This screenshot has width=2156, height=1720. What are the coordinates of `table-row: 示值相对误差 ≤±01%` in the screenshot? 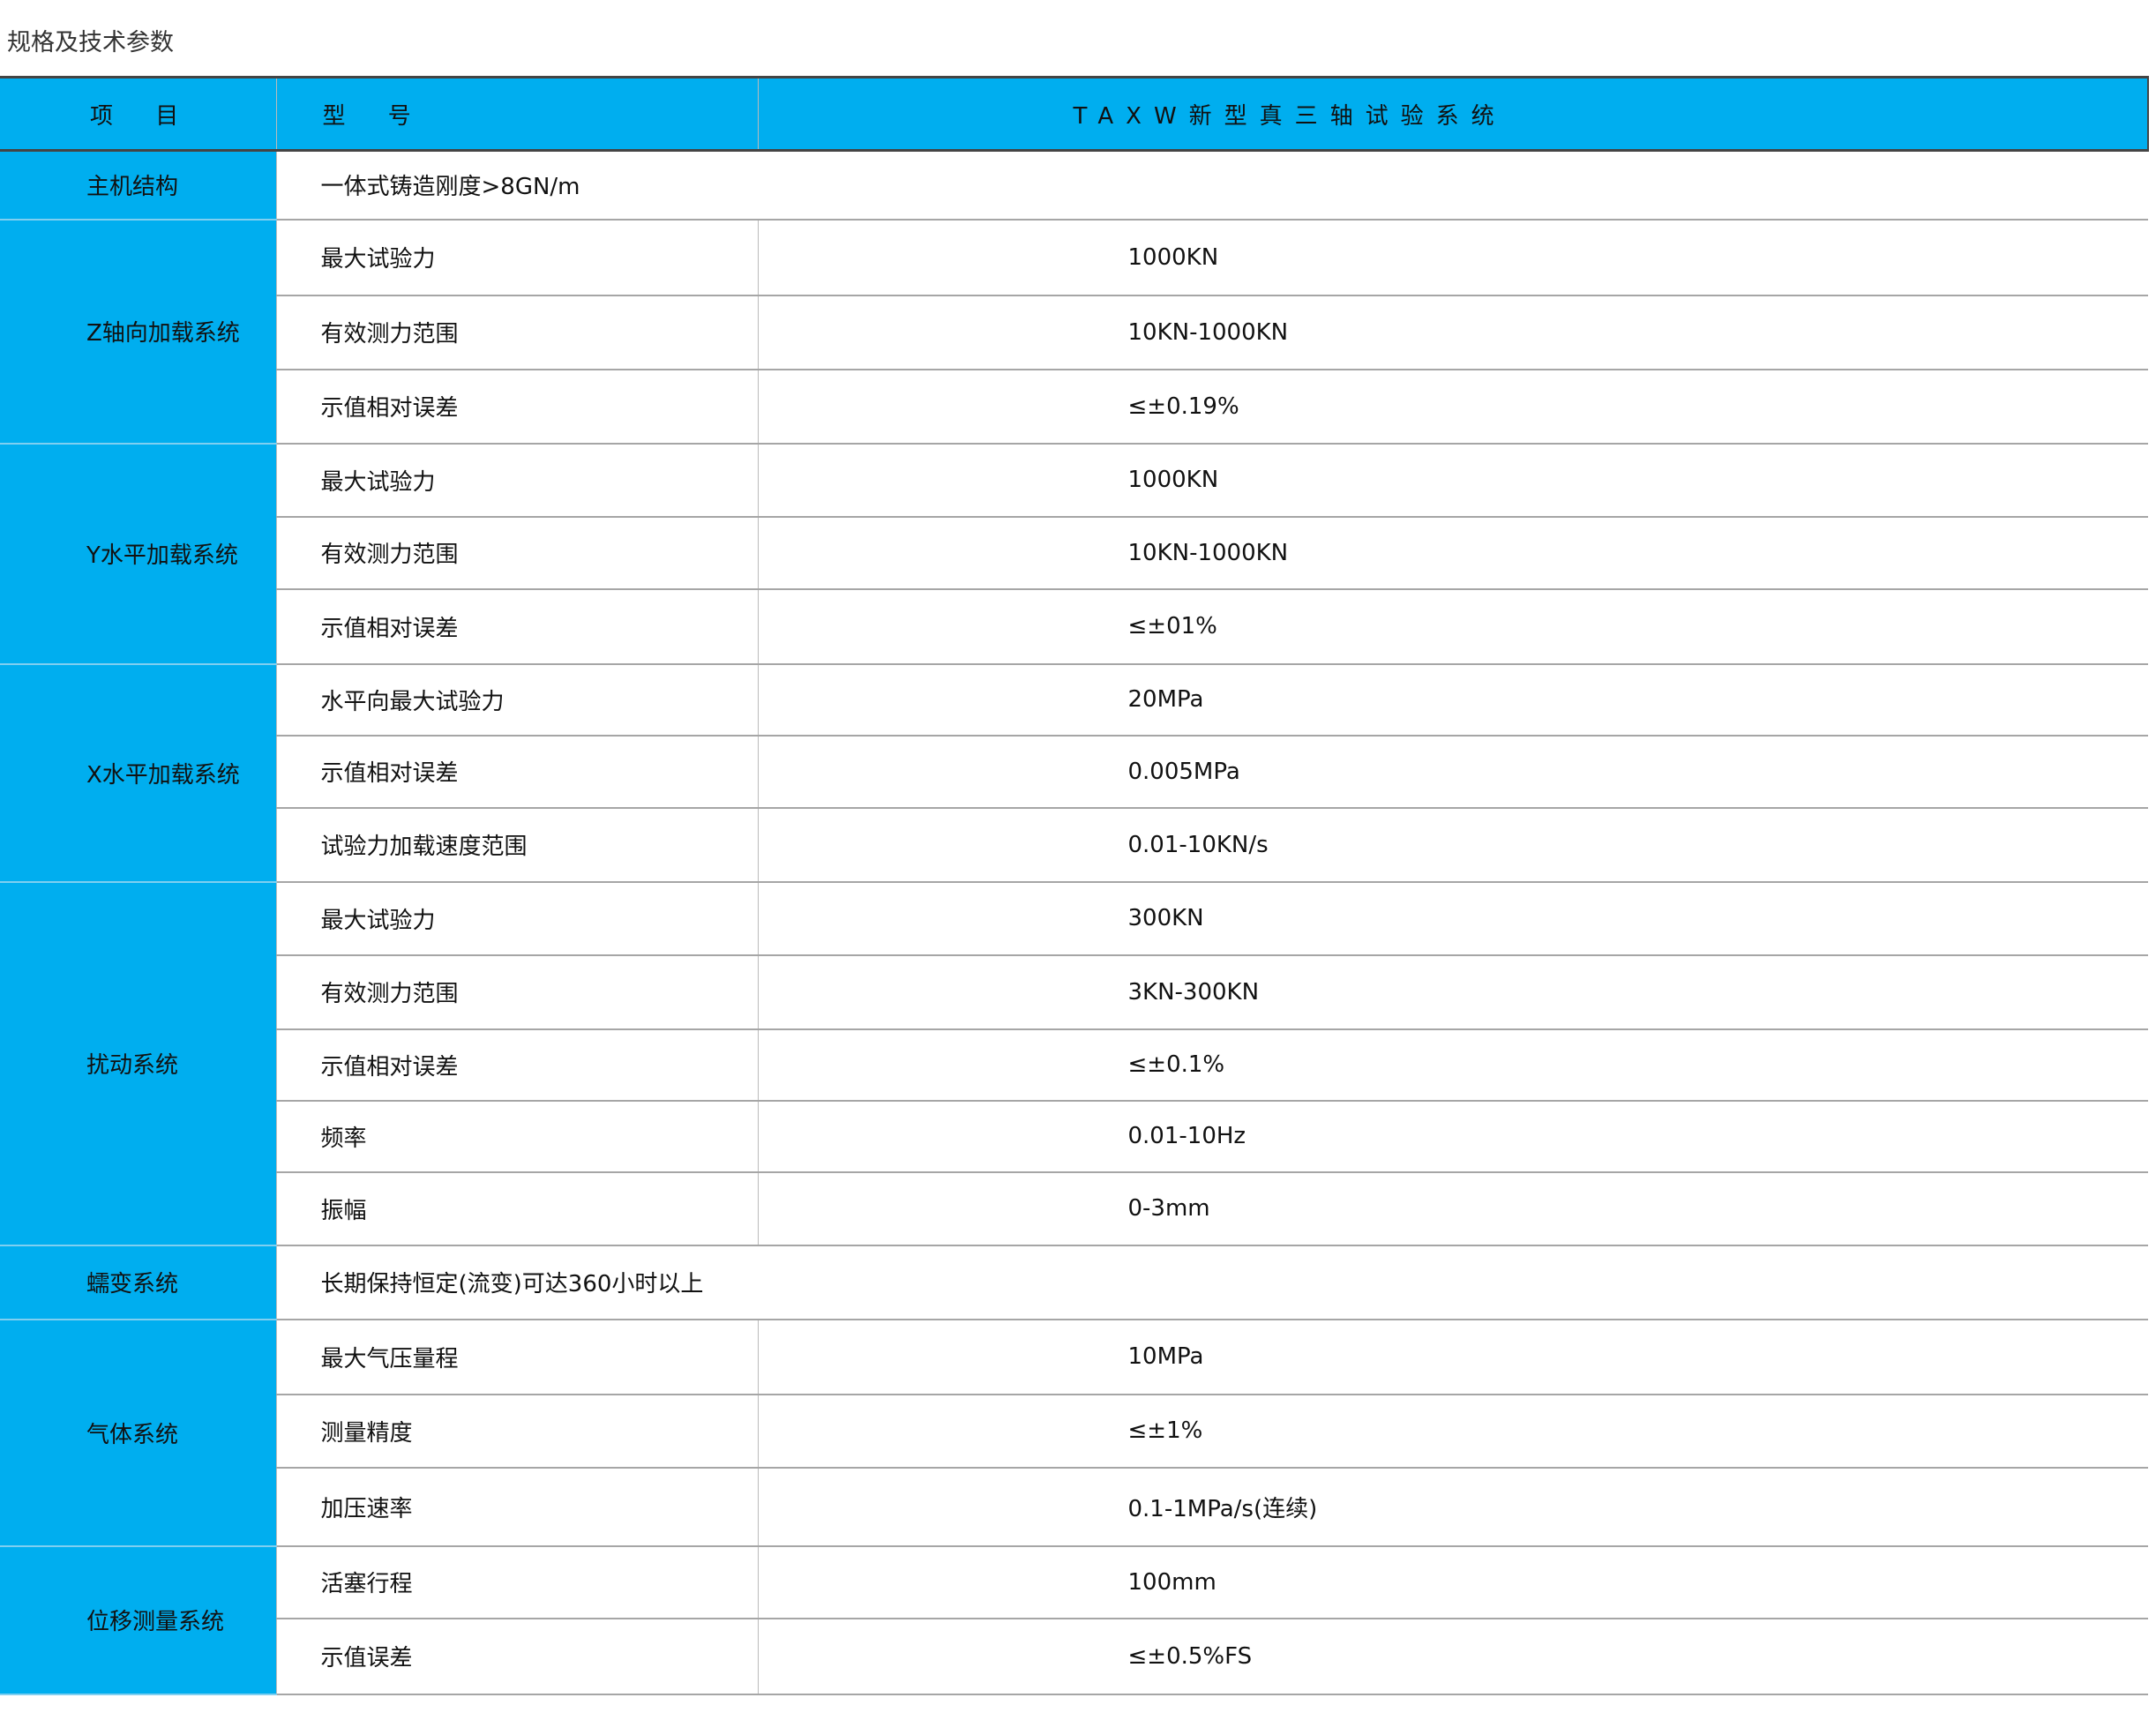 It's located at (1074, 626).